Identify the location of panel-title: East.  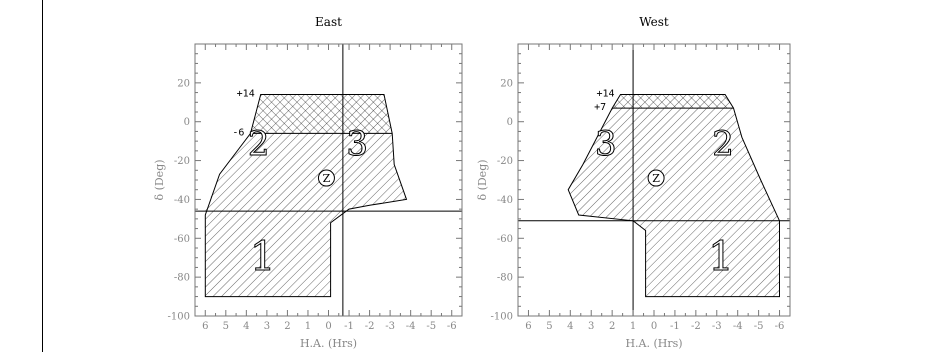
(328, 22).